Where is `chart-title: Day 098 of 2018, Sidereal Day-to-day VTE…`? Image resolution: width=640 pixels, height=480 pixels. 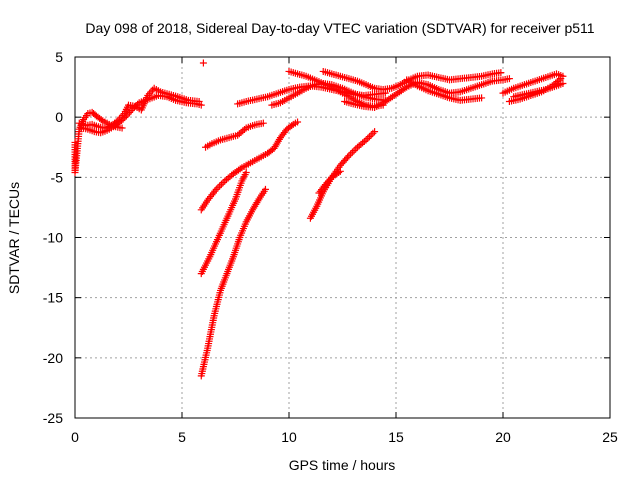 chart-title: Day 098 of 2018, Sidereal Day-to-day VTE… is located at coordinates (339, 28).